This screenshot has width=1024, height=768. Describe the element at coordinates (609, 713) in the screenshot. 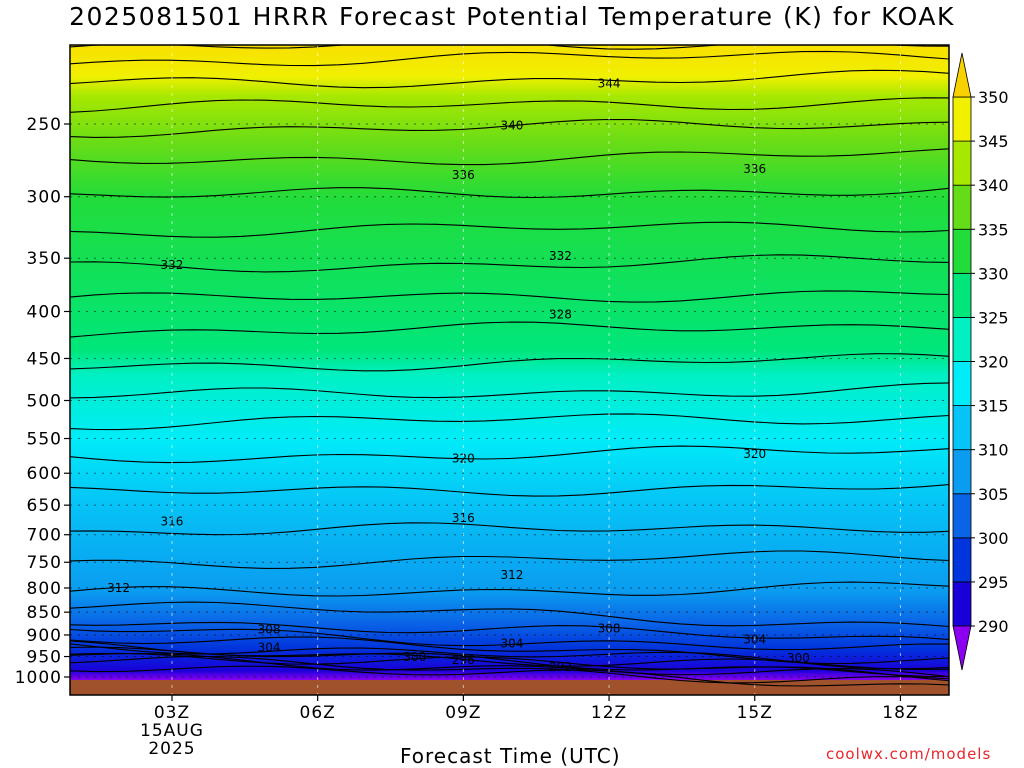

I see `x-tick-label: 12Z` at that location.